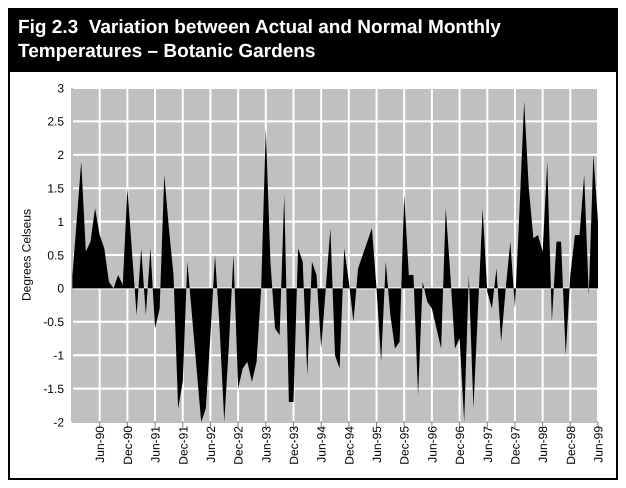  I want to click on x-tick-label: Dec-98, so click(571, 445).